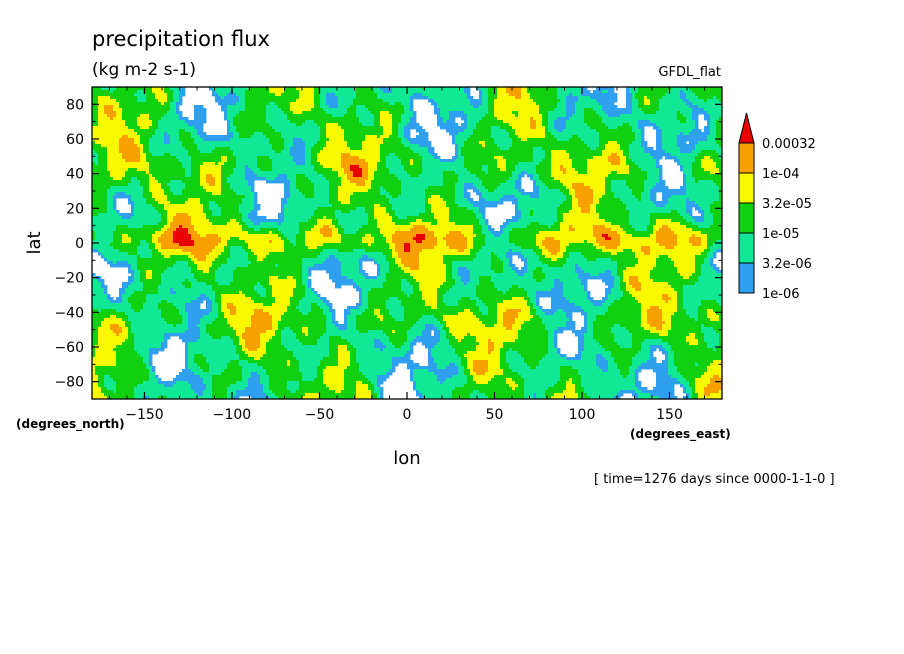  I want to click on y-tick-label: −60, so click(69, 348).